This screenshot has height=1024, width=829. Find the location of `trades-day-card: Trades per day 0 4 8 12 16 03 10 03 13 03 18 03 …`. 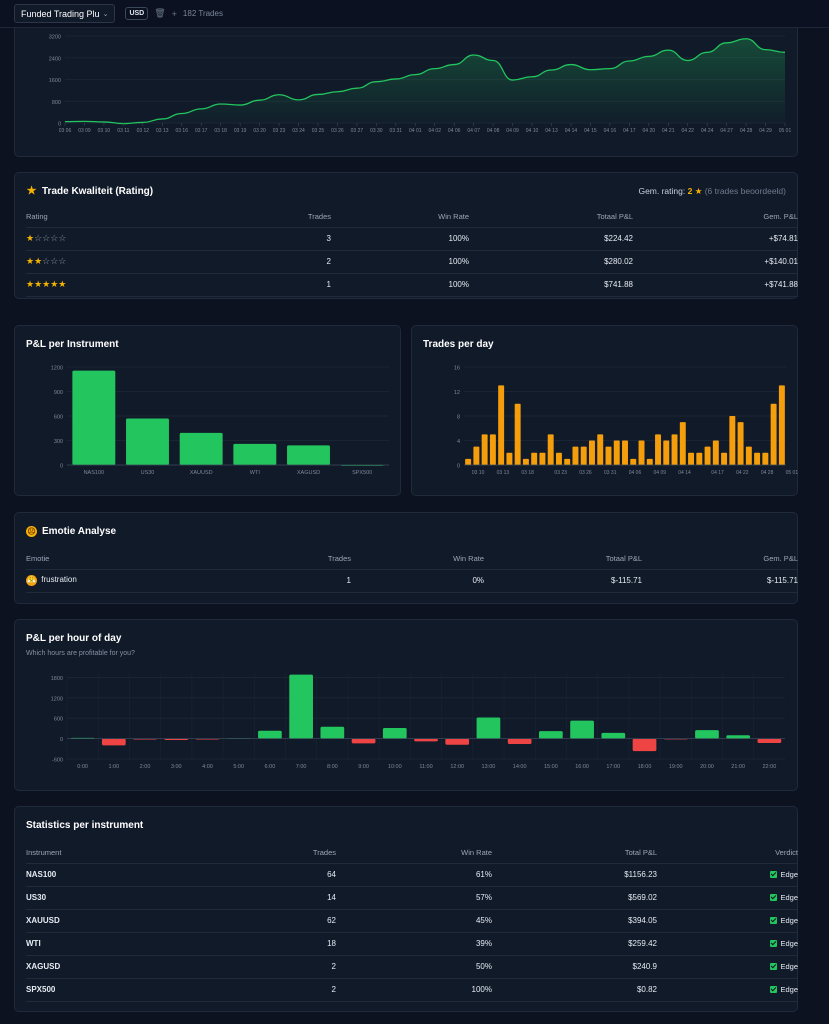

trades-day-card: Trades per day 0 4 8 12 16 03 10 03 13 03 18 03 … is located at coordinates (604, 410).